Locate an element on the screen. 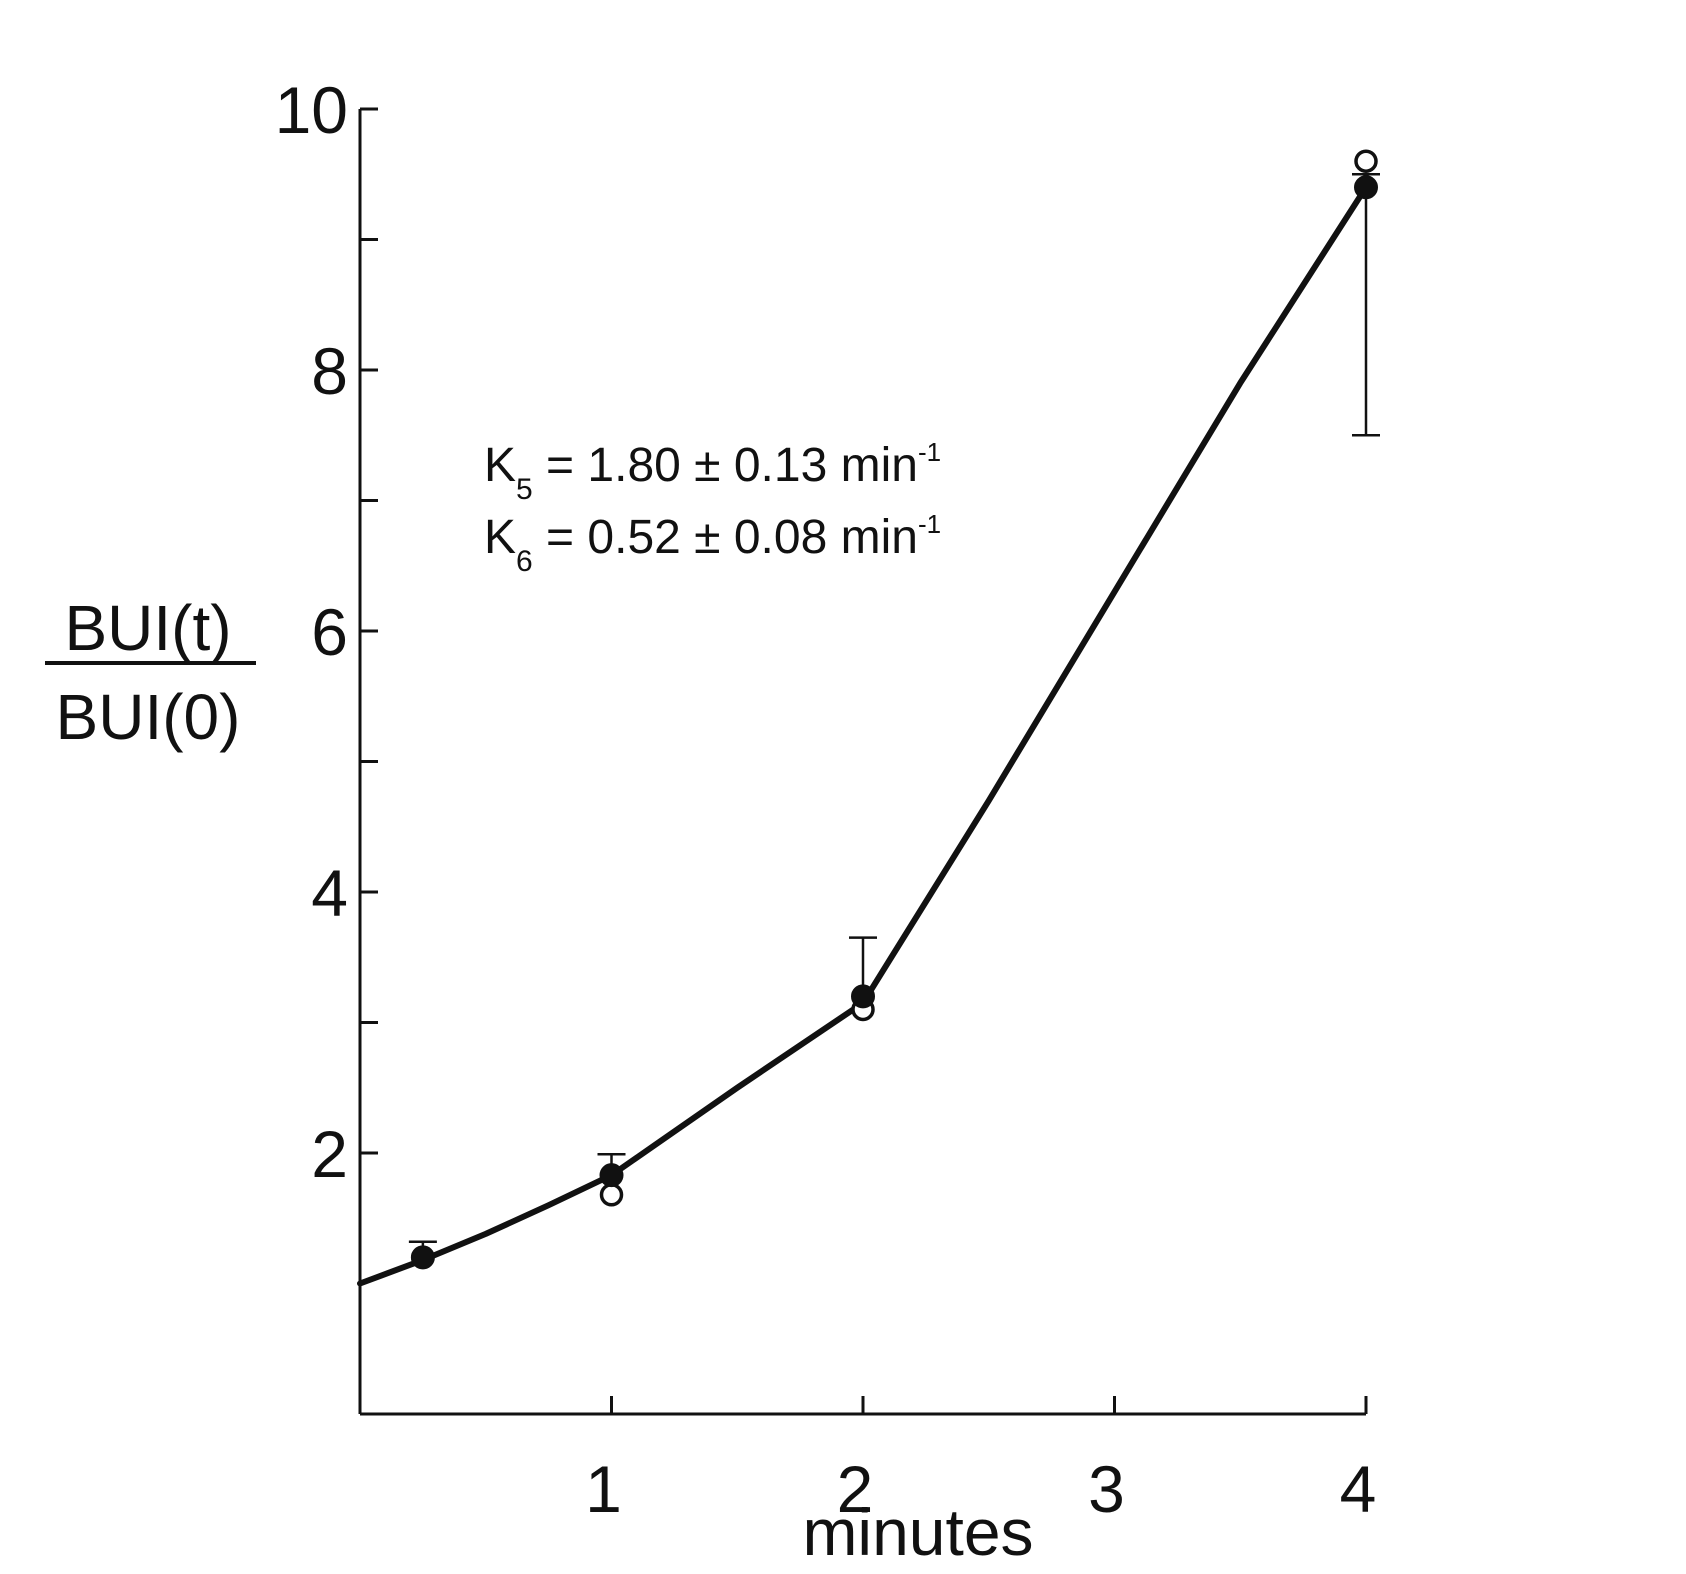 This screenshot has height=1574, width=1686. rate-constant-annotation: K5 = 1.80 ± 0.13 min-1 is located at coordinates (712, 471).